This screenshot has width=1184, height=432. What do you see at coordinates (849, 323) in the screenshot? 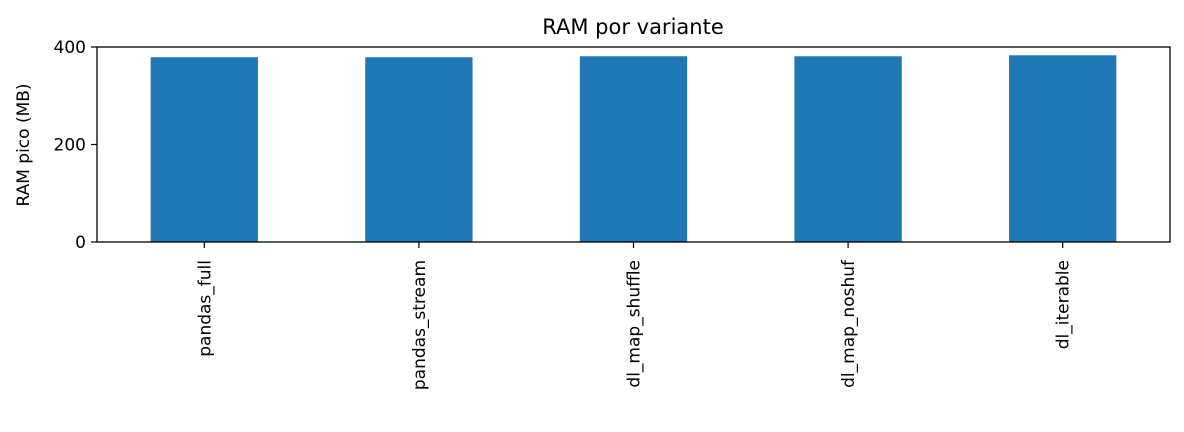
I see `x-tick-label: dl_map_noshuf` at bounding box center [849, 323].